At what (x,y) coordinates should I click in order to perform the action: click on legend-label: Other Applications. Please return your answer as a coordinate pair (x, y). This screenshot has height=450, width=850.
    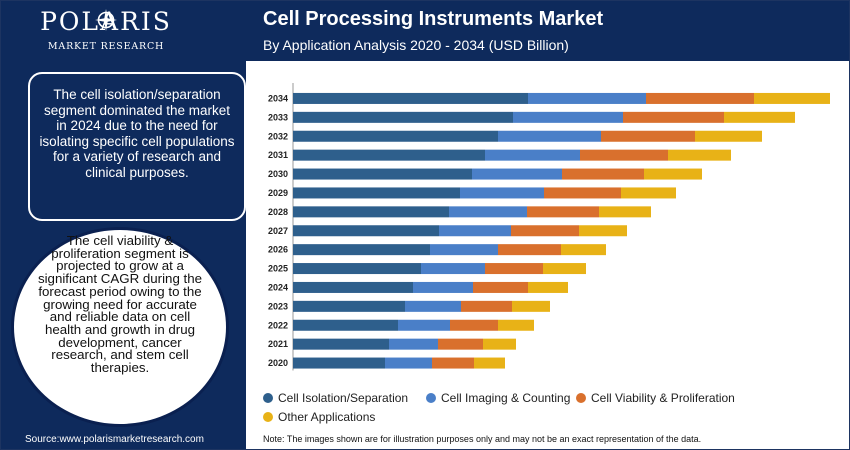
    Looking at the image, I should click on (327, 417).